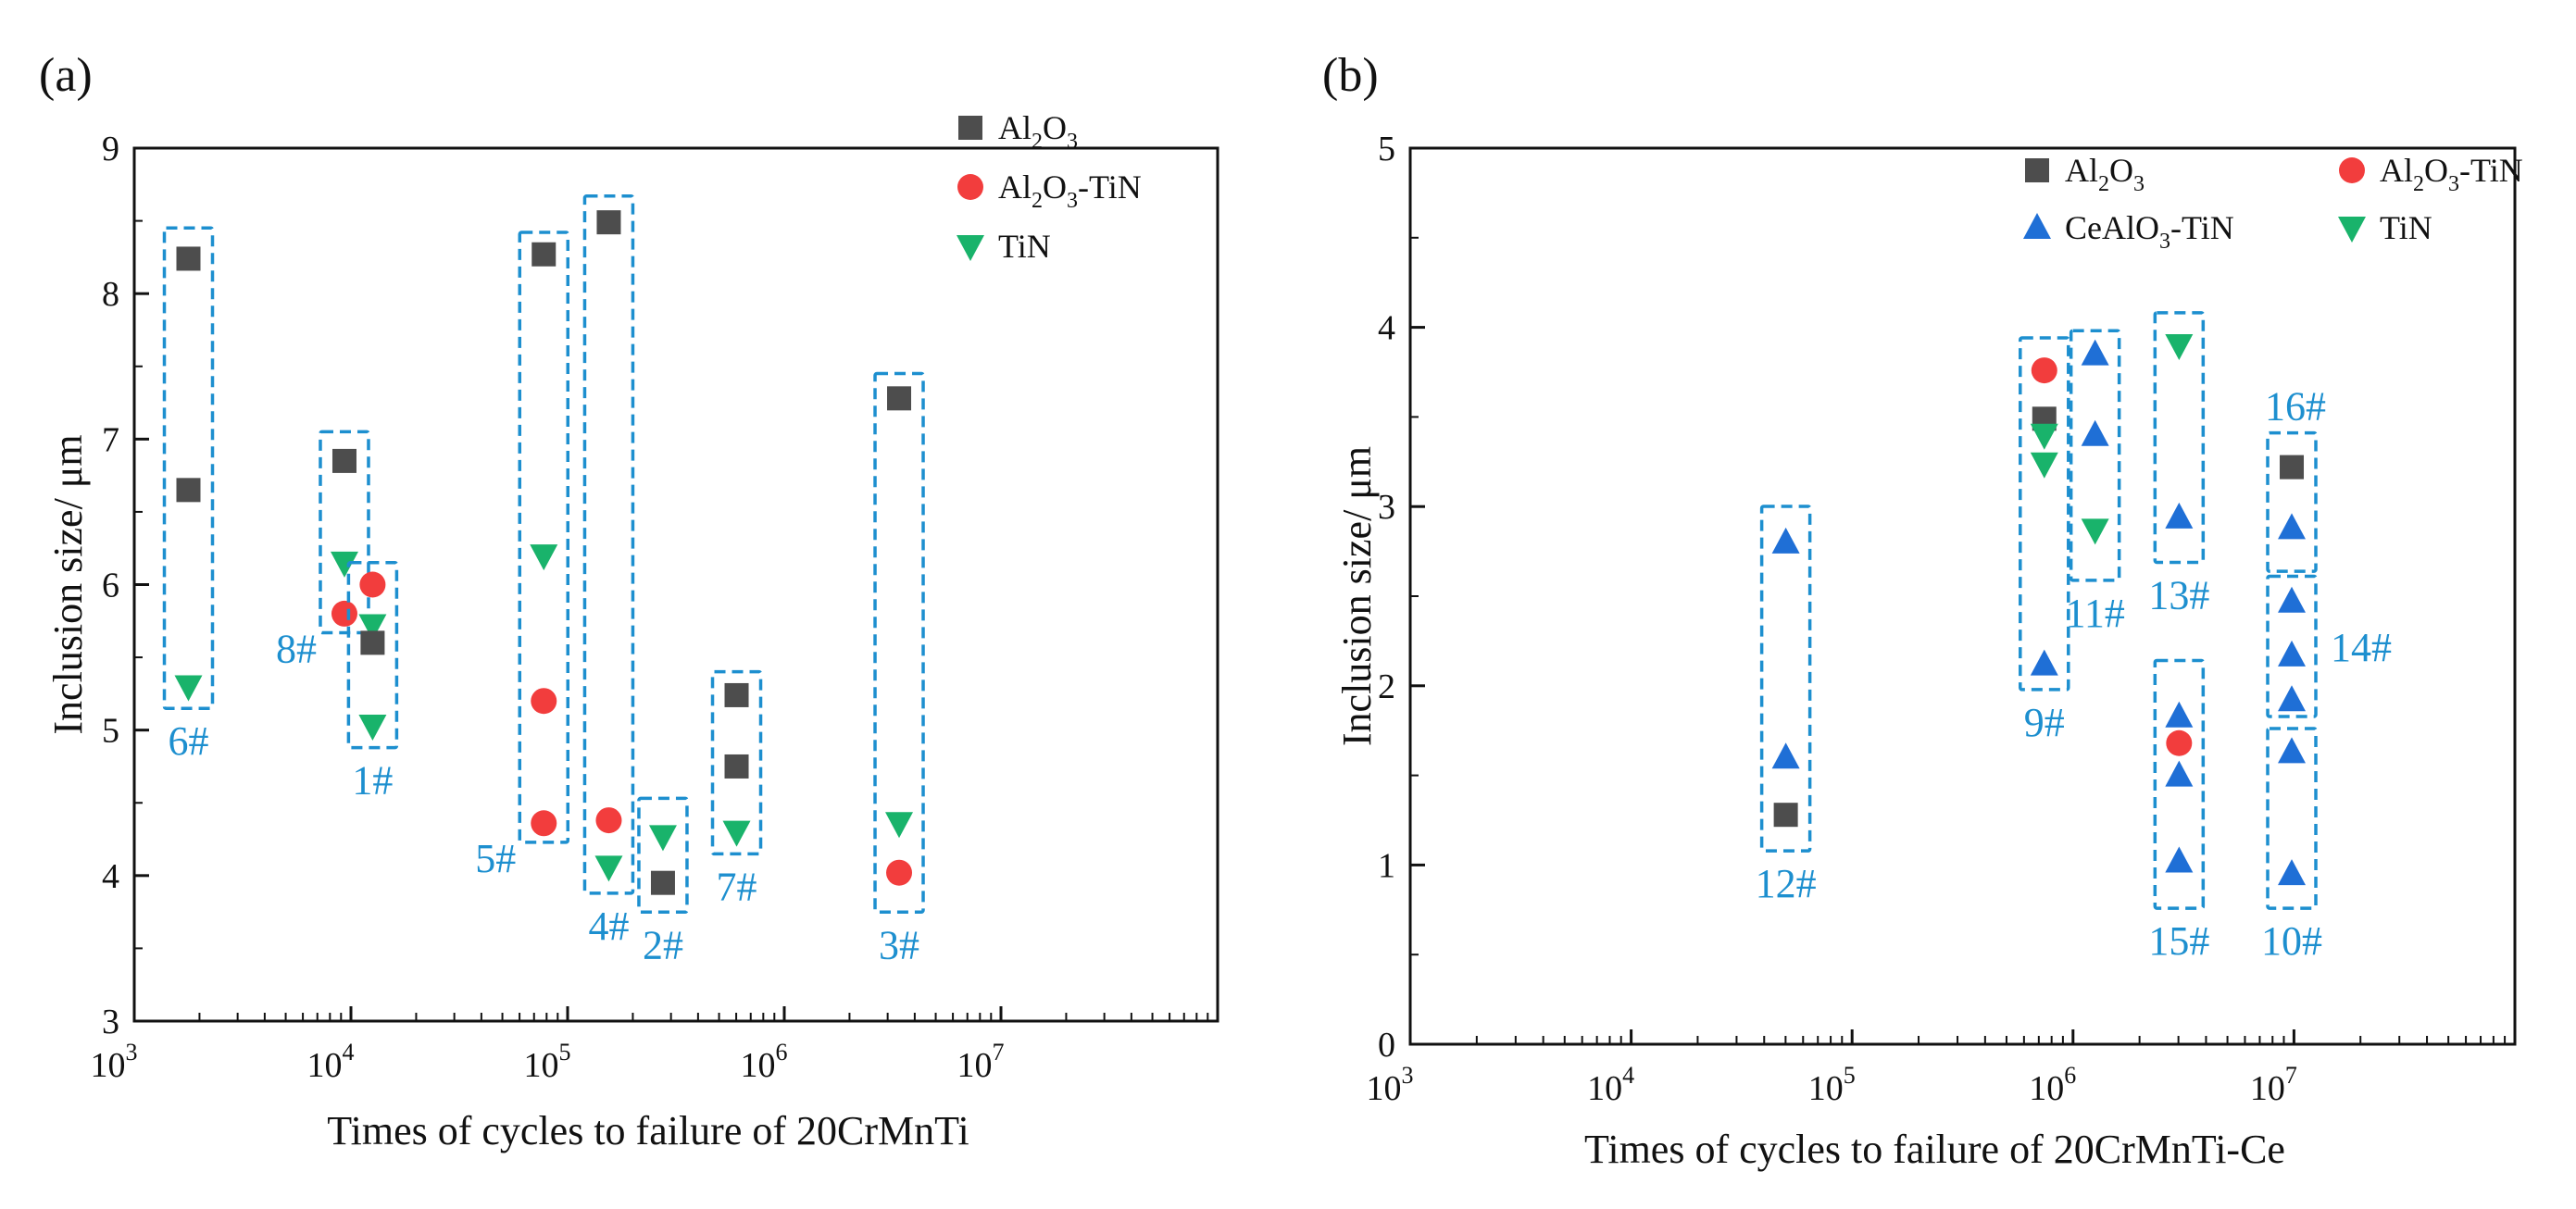  What do you see at coordinates (2291, 845) in the screenshot?
I see `group-10#: 10#` at bounding box center [2291, 845].